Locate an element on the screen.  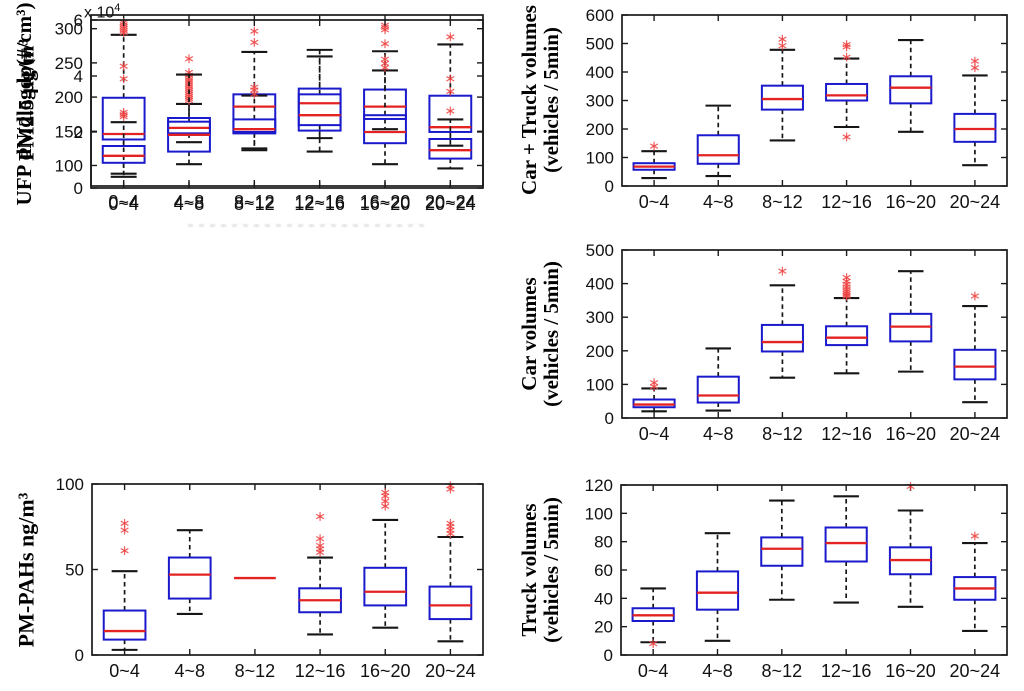
y-tick-label: 40 is located at coordinates (603, 598).